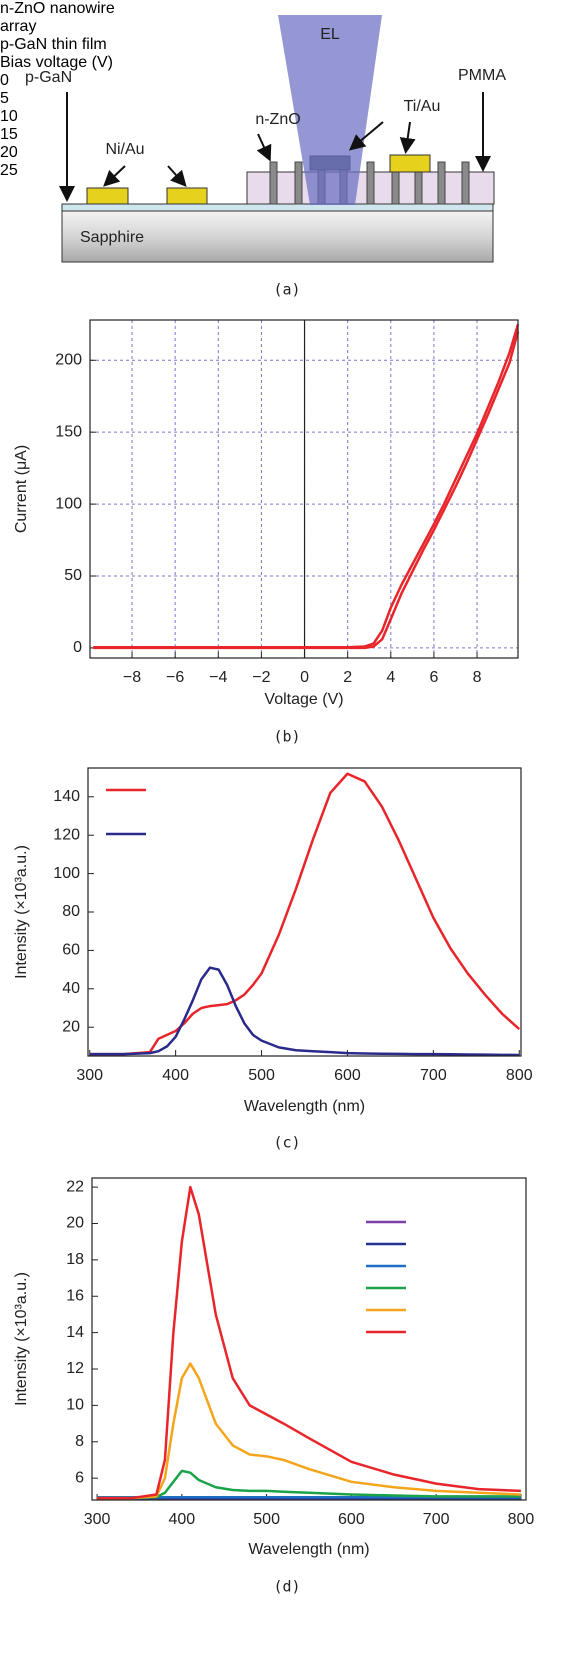 This screenshot has height=1674, width=575. I want to click on legend-label: 20, so click(9, 152).